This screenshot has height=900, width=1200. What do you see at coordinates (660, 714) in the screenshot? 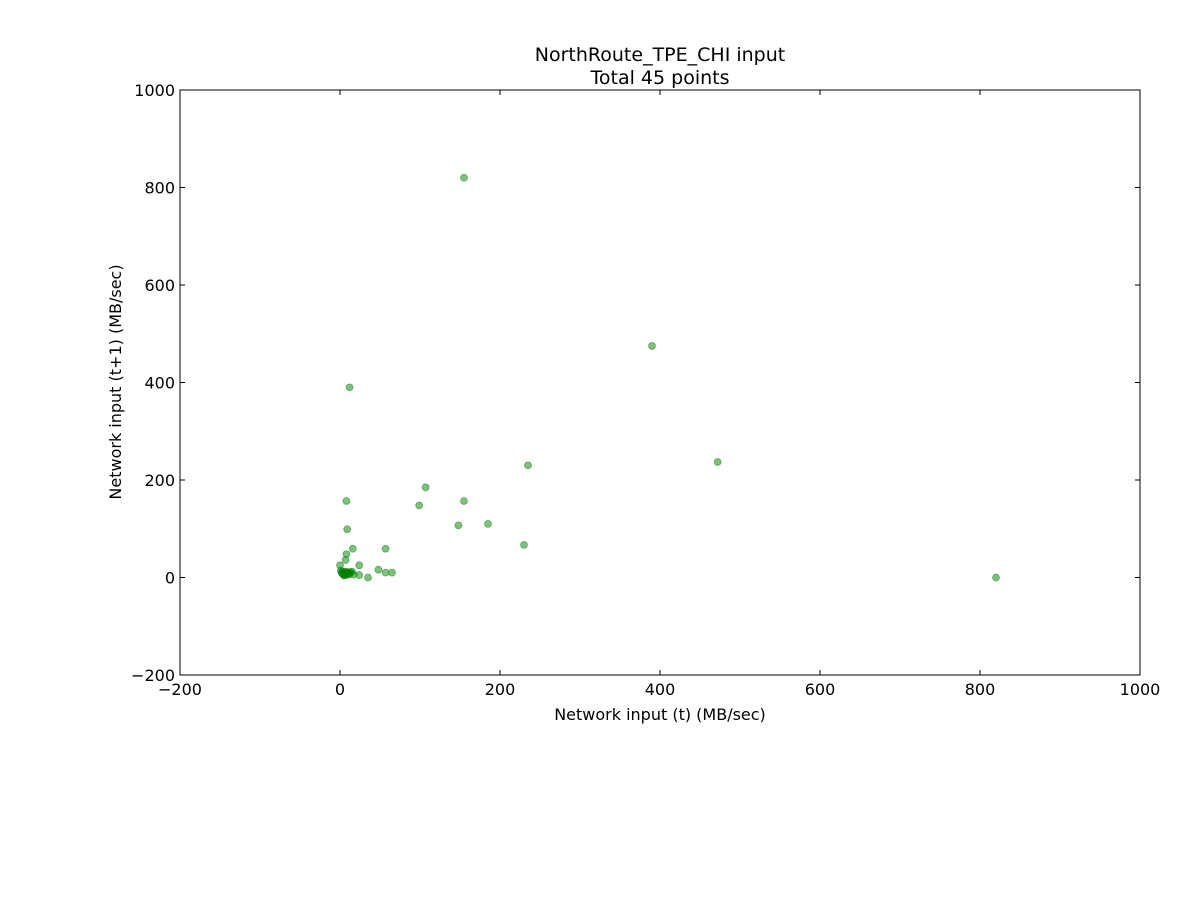
I see `x-axis-label: Network input (t) (MB/sec)` at bounding box center [660, 714].